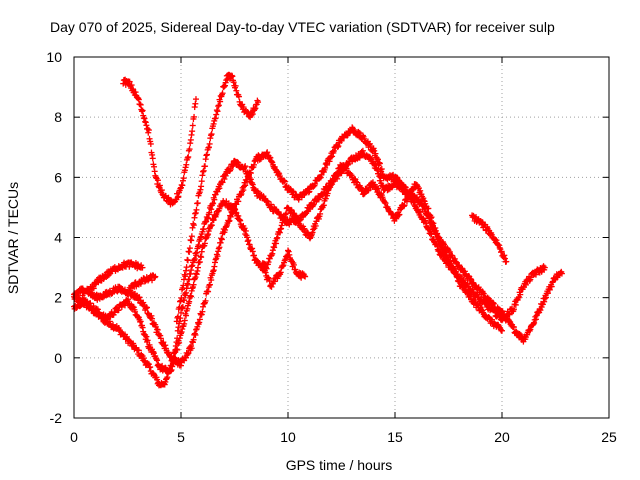  What do you see at coordinates (339, 465) in the screenshot?
I see `x-axis-label: GPS time / hours` at bounding box center [339, 465].